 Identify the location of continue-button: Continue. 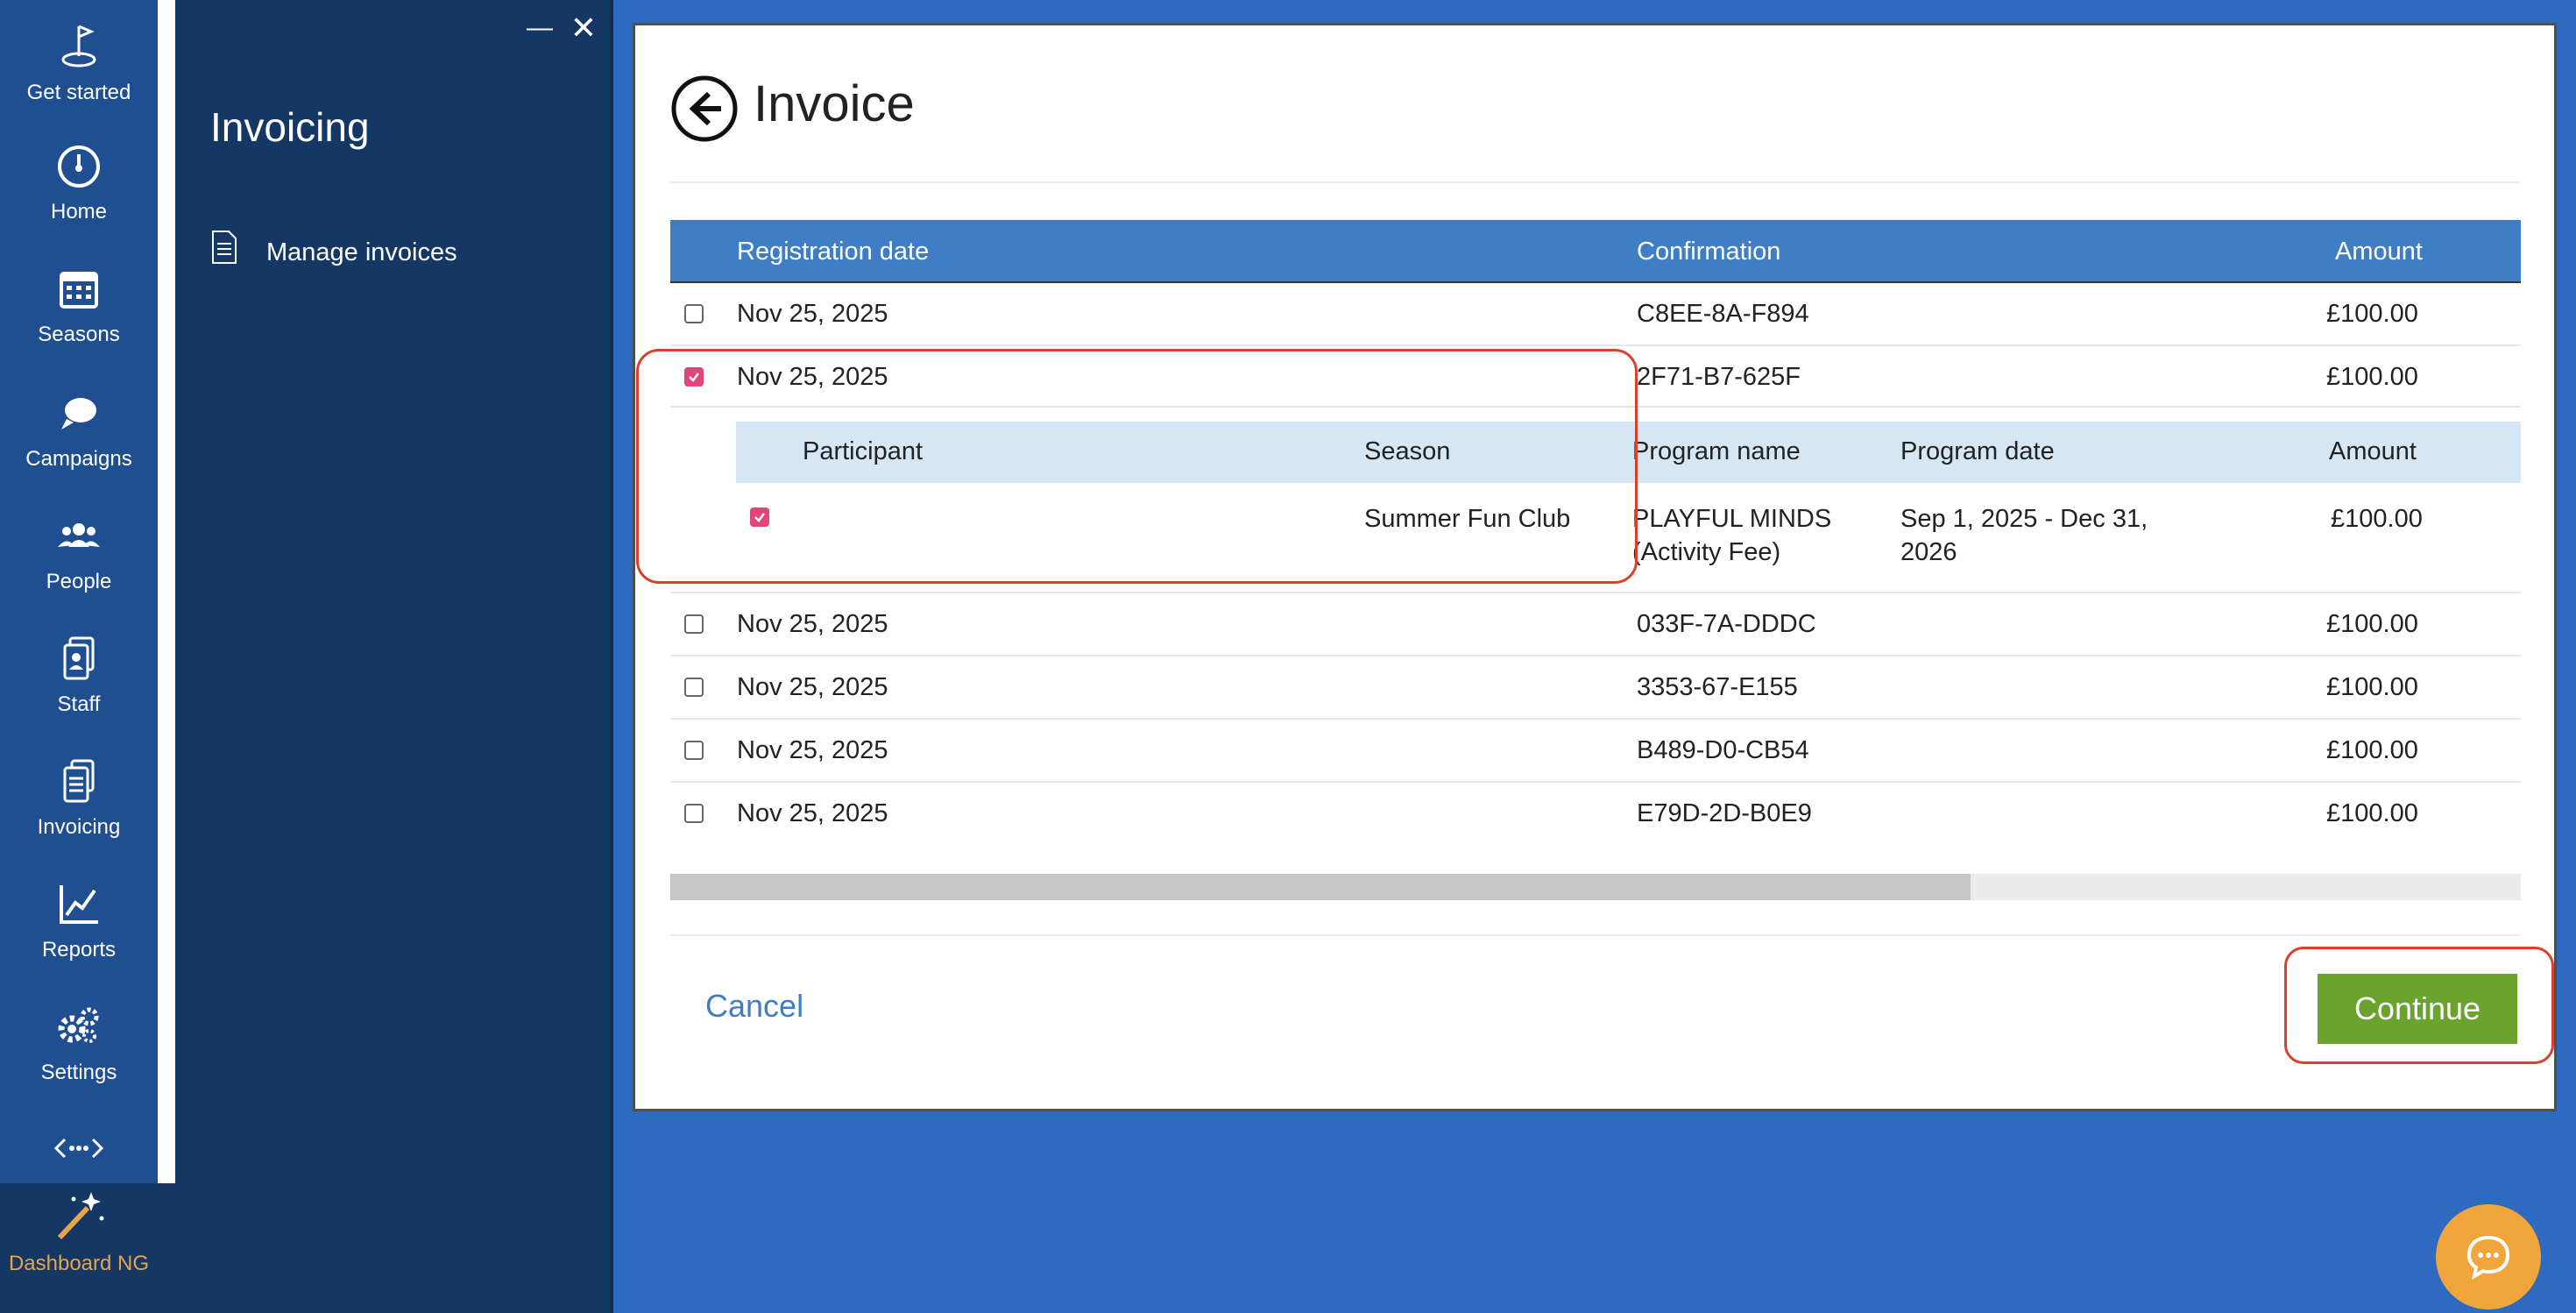
(2417, 1009).